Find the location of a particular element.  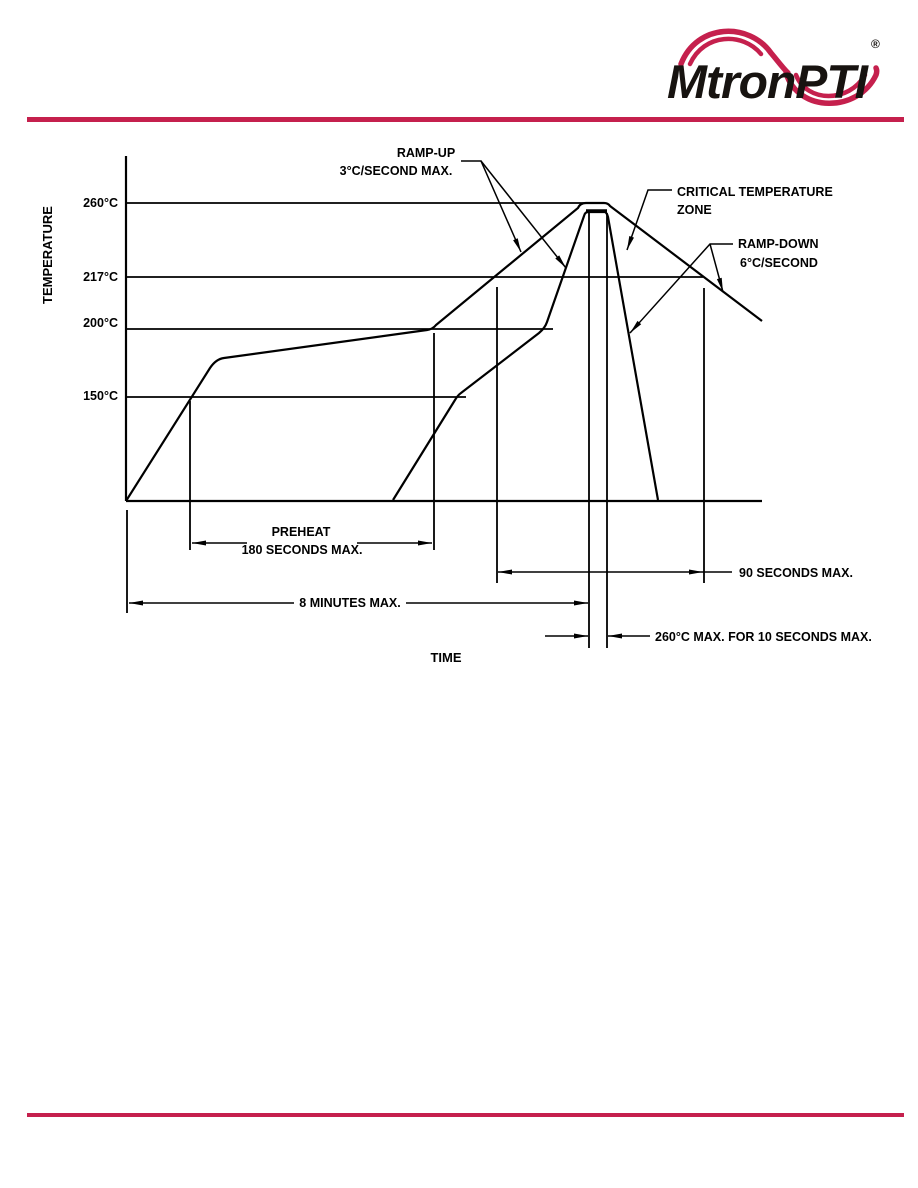

inner-profile-curve is located at coordinates (526, 355).